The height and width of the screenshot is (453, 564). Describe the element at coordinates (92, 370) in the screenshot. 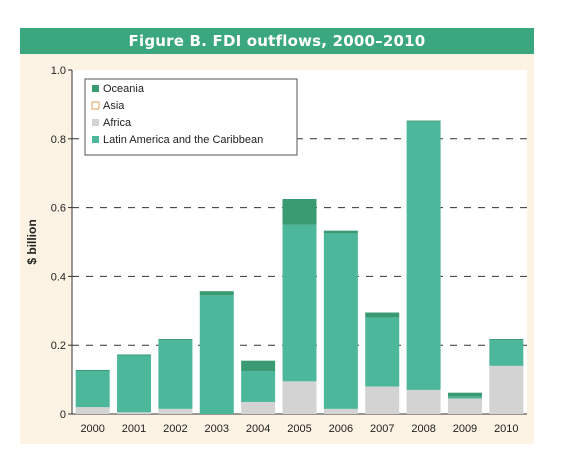

I see `bar-2000-oceania` at that location.